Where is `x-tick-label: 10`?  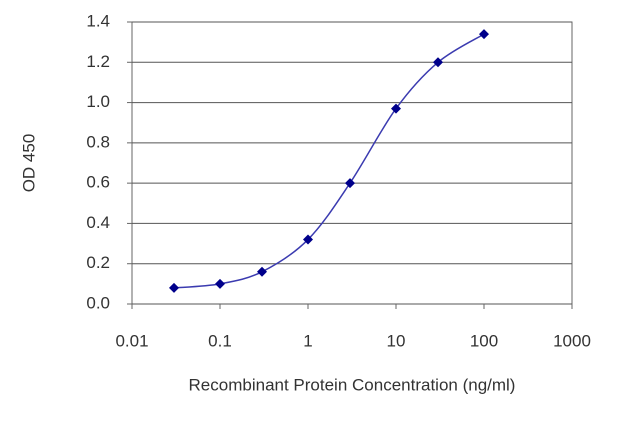 x-tick-label: 10 is located at coordinates (396, 340).